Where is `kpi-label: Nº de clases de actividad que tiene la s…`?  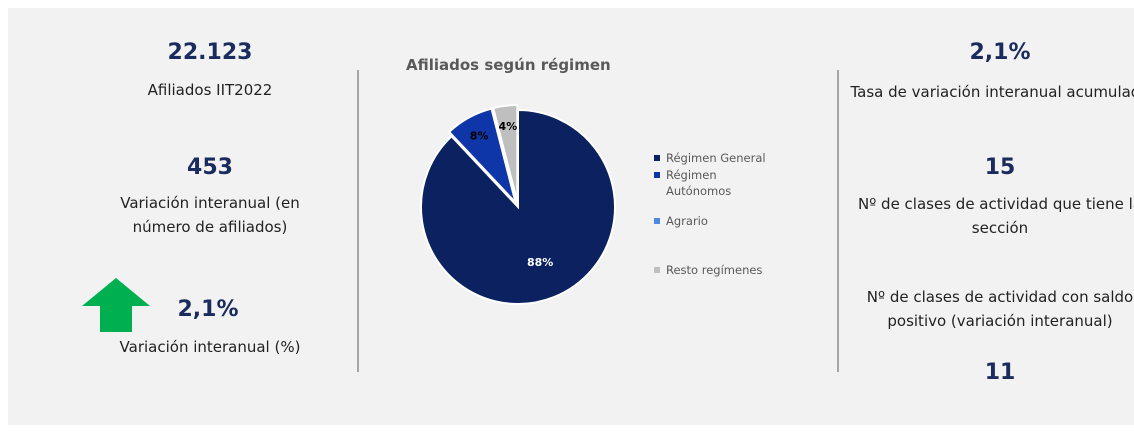
kpi-label: Nº de clases de actividad que tiene la s… is located at coordinates (995, 216).